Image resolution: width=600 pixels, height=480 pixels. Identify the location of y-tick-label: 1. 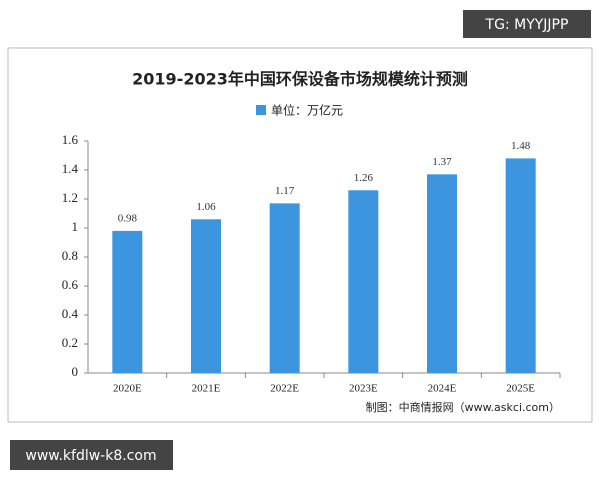
(75, 226).